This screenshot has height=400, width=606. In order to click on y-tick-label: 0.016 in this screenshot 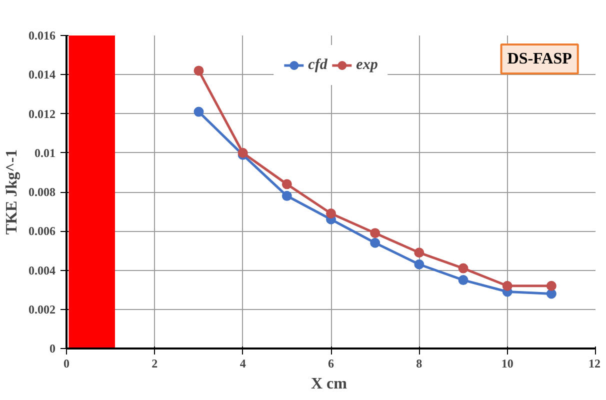, I will do `click(42, 35)`.